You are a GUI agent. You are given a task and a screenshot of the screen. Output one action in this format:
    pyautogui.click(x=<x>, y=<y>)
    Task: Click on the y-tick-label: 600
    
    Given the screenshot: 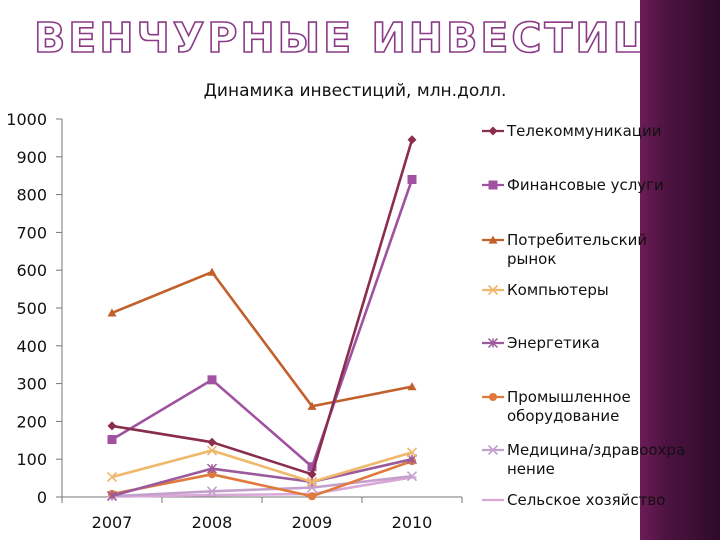 What is the action you would take?
    pyautogui.click(x=31, y=270)
    